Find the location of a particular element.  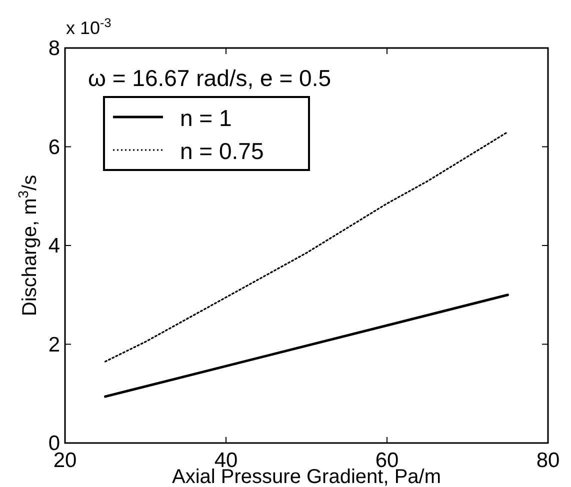

annotation: ω = 16.67 rad/s, e = 0.5 is located at coordinates (210, 78).